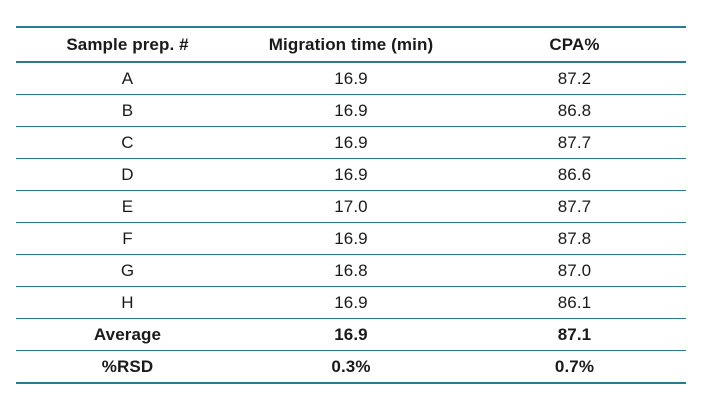 The height and width of the screenshot is (402, 701). I want to click on sample-cell: B, so click(127, 110).